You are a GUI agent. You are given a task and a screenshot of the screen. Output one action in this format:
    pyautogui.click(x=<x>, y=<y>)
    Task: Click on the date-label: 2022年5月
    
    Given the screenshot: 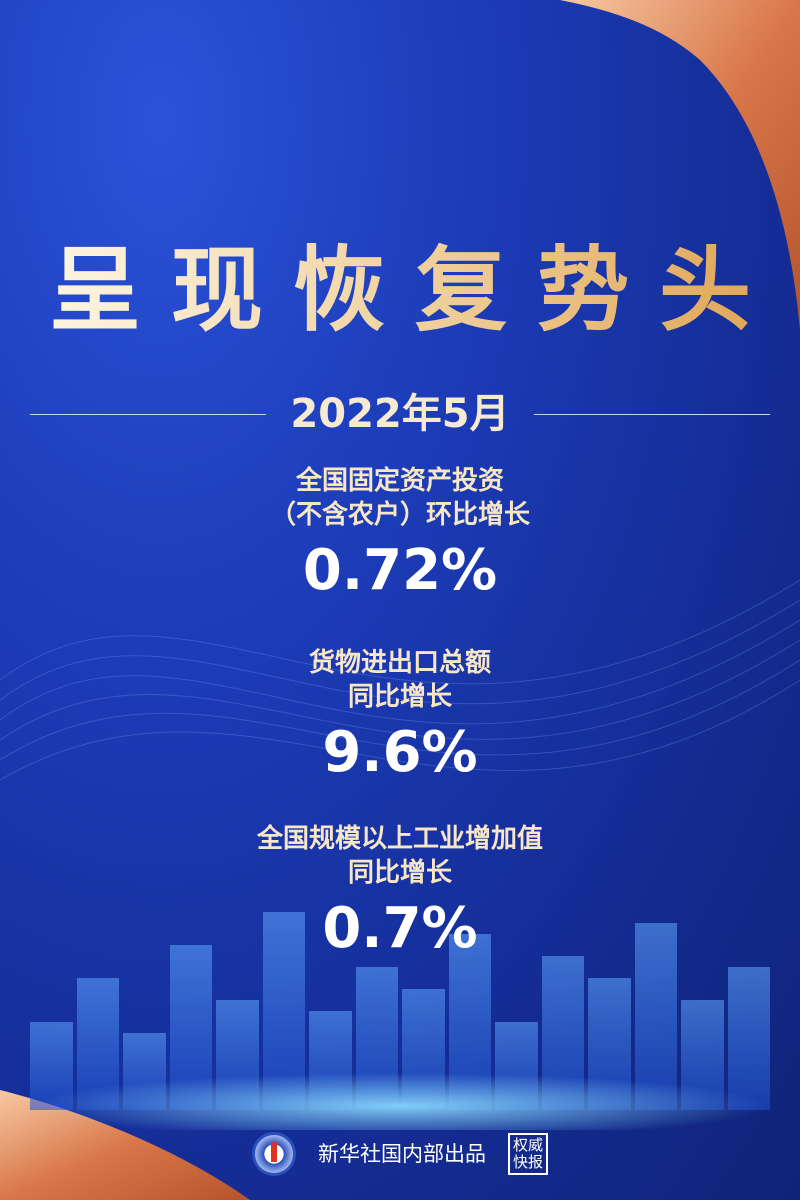 What is the action you would take?
    pyautogui.click(x=400, y=414)
    